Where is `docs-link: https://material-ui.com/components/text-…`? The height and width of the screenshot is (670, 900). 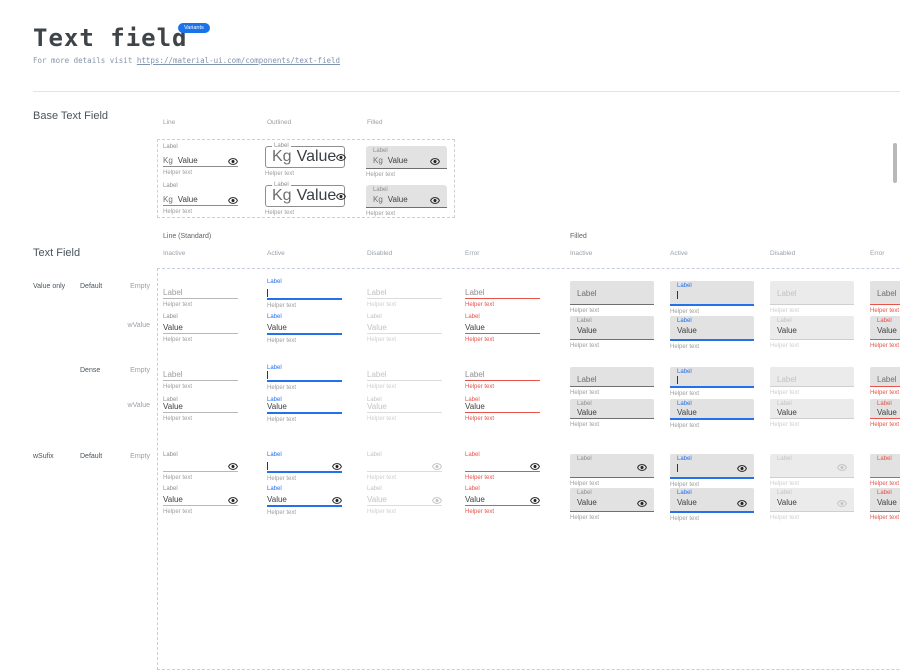 docs-link: https://material-ui.com/components/text-… is located at coordinates (238, 60).